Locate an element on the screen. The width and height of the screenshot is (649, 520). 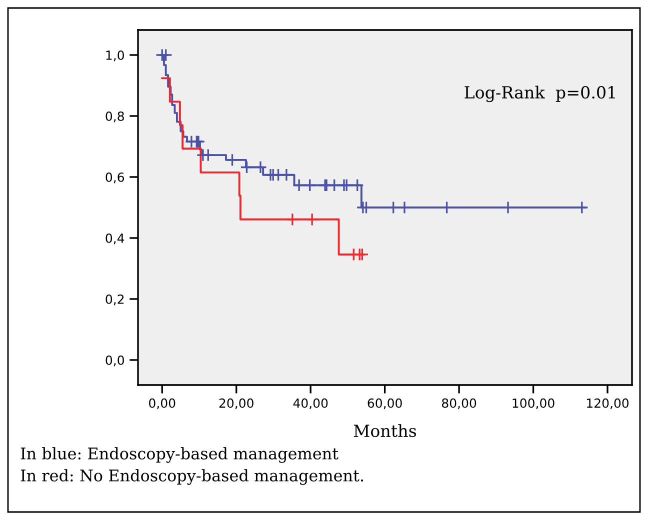
x-tick-label: 100,00 is located at coordinates (533, 404).